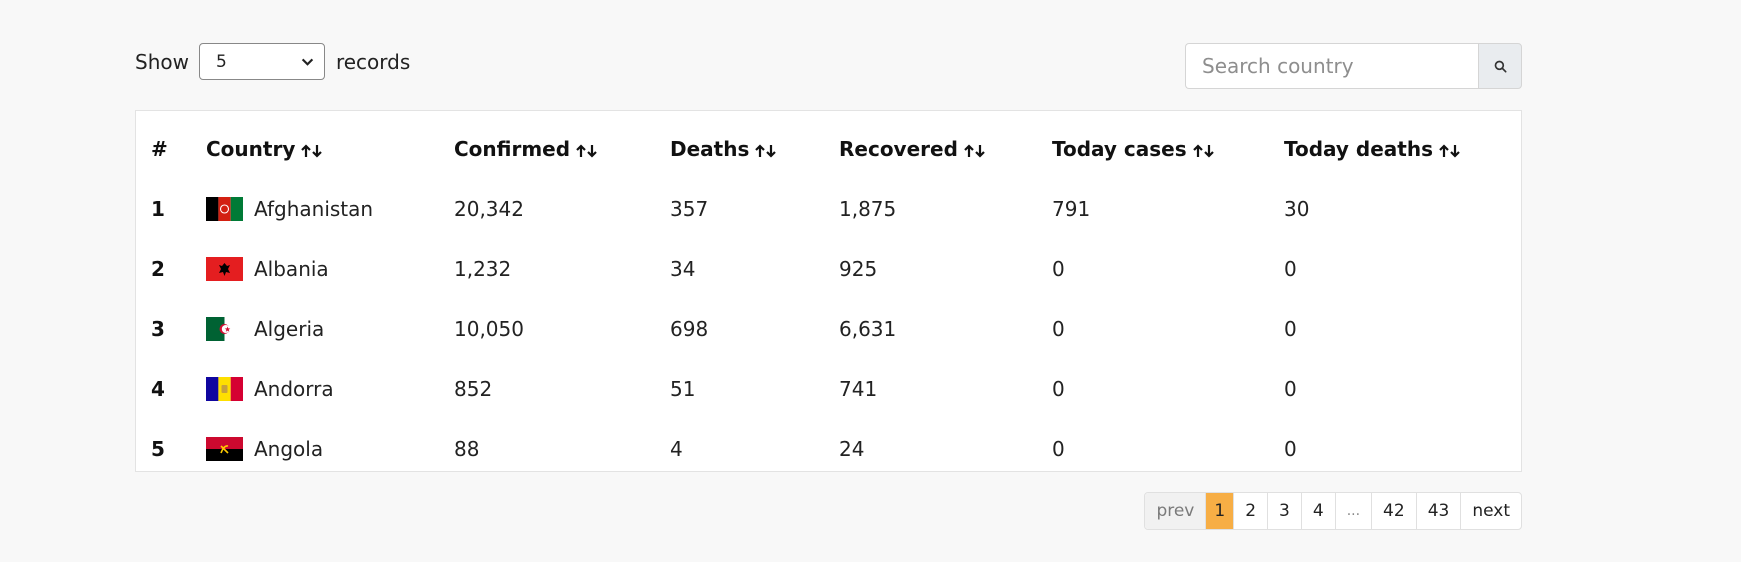 The width and height of the screenshot is (1741, 562). Describe the element at coordinates (1438, 511) in the screenshot. I see `page-button-43: 43` at that location.